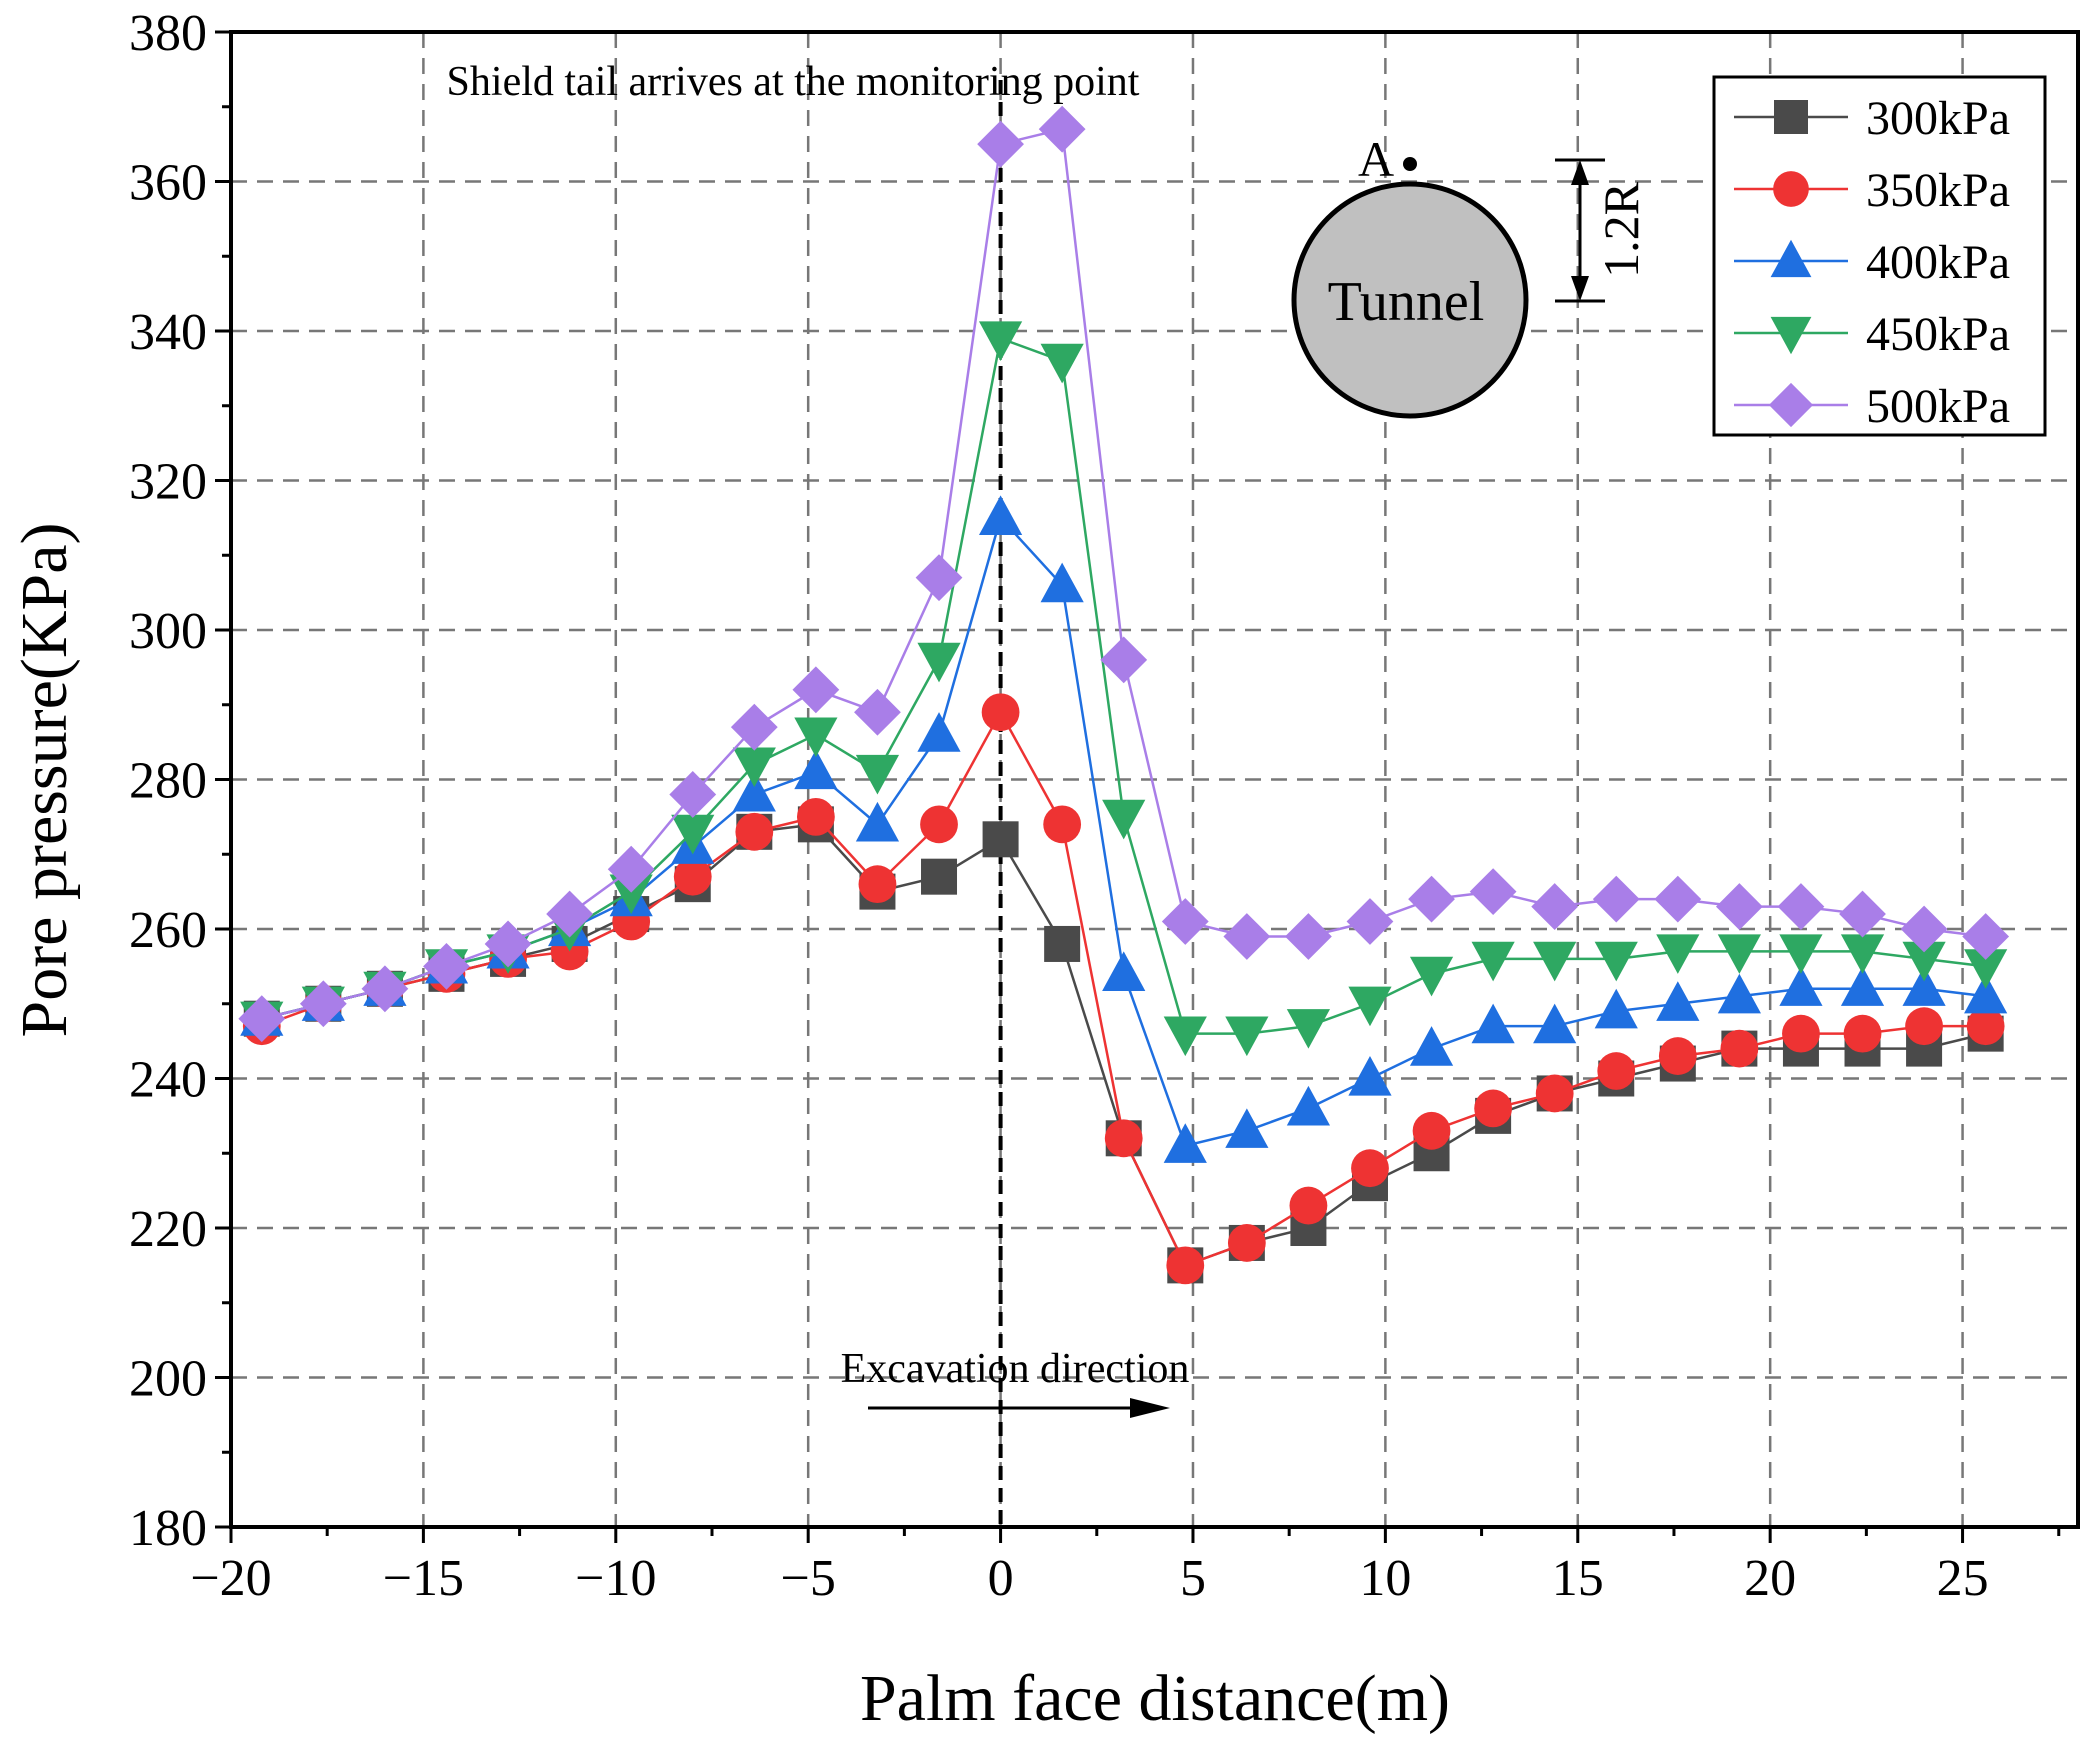 The image size is (2091, 1746). I want to click on legend-item-300kPa: 300kPa, so click(1872, 118).